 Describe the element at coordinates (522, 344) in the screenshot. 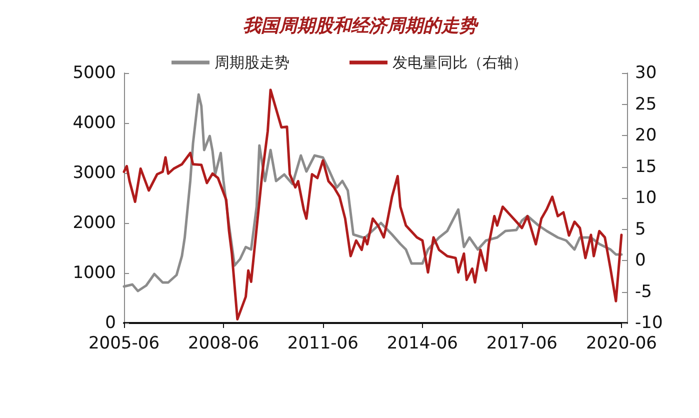

I see `x-tick-label: 2017-06` at that location.